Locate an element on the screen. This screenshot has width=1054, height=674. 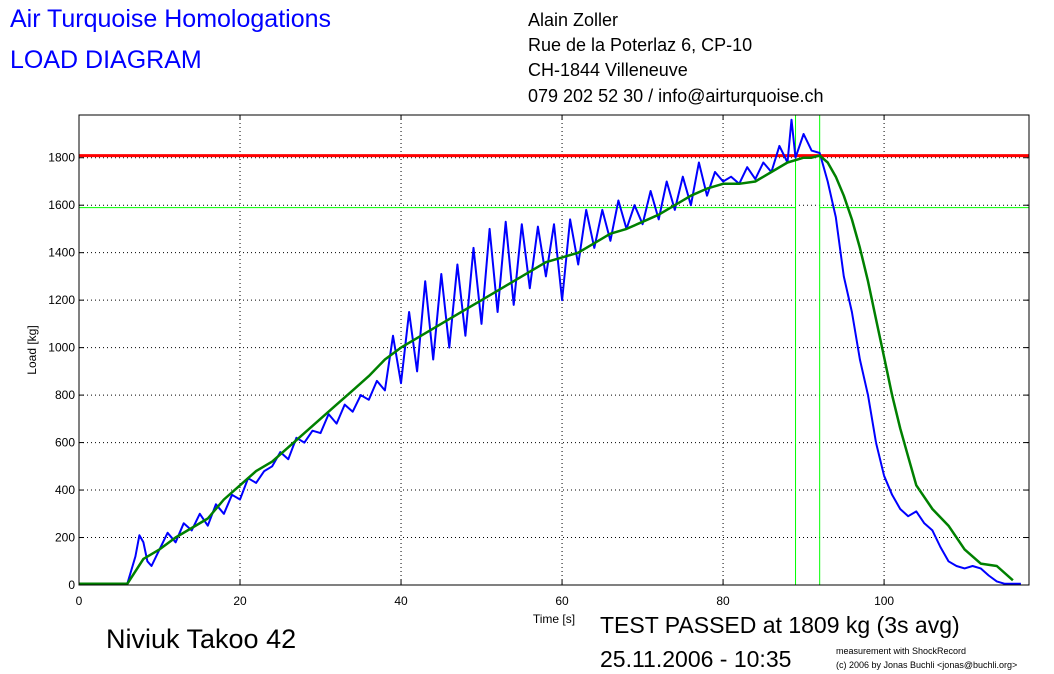
credit-line-1: measurement with ShockRecord is located at coordinates (901, 651).